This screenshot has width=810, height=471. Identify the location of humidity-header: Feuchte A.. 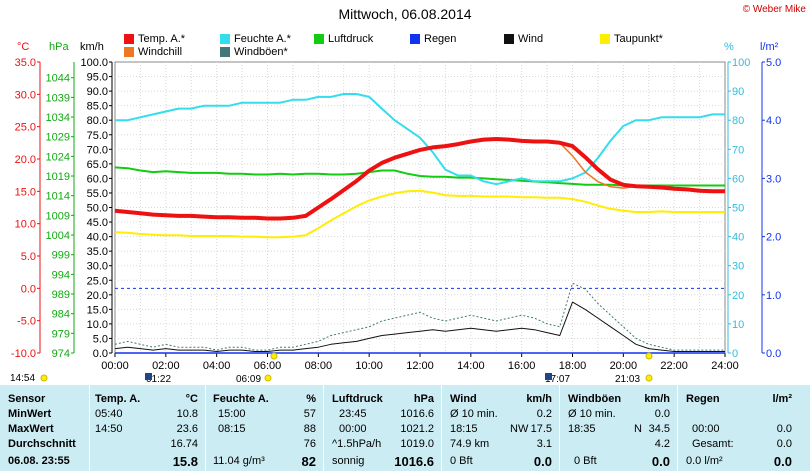
(241, 399).